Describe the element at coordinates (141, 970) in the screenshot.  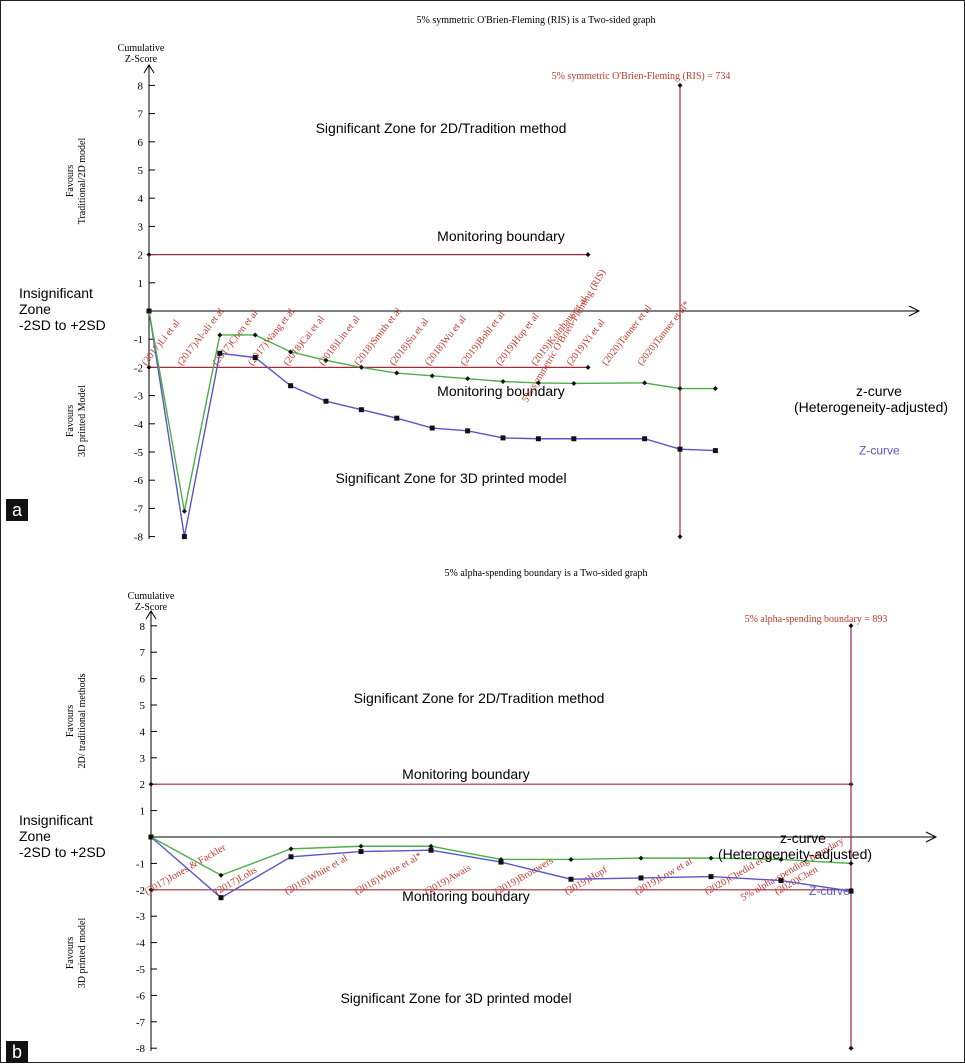
I see `panel-b-y-tick-label: -5` at that location.